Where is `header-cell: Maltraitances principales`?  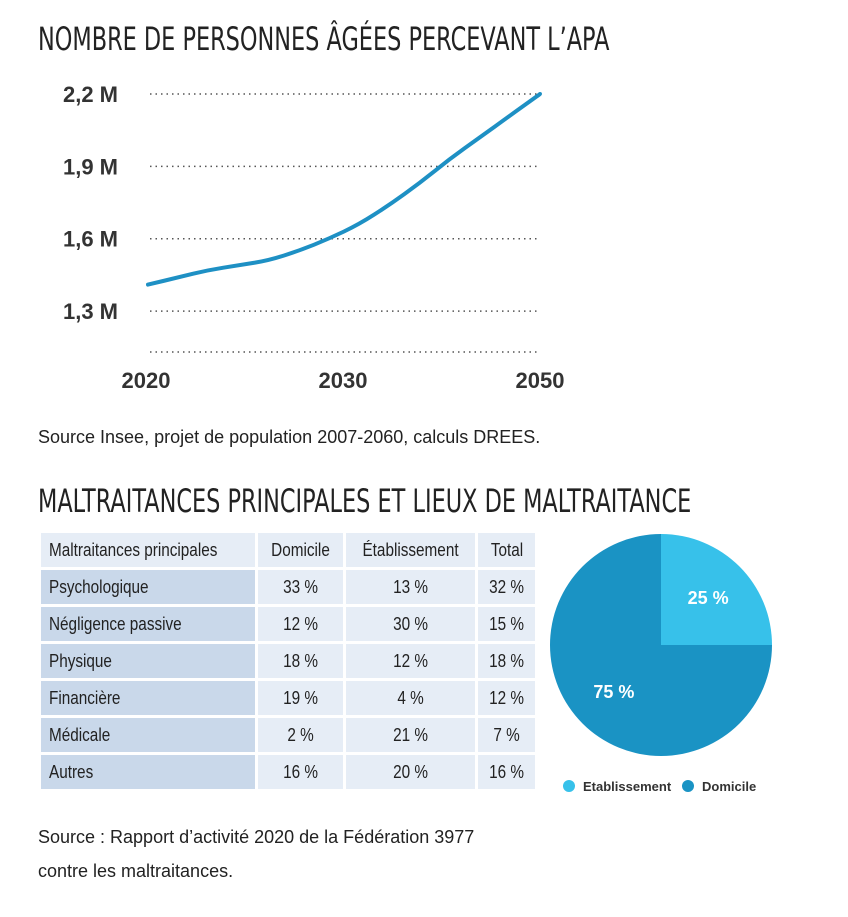
header-cell: Maltraitances principales is located at coordinates (148, 550).